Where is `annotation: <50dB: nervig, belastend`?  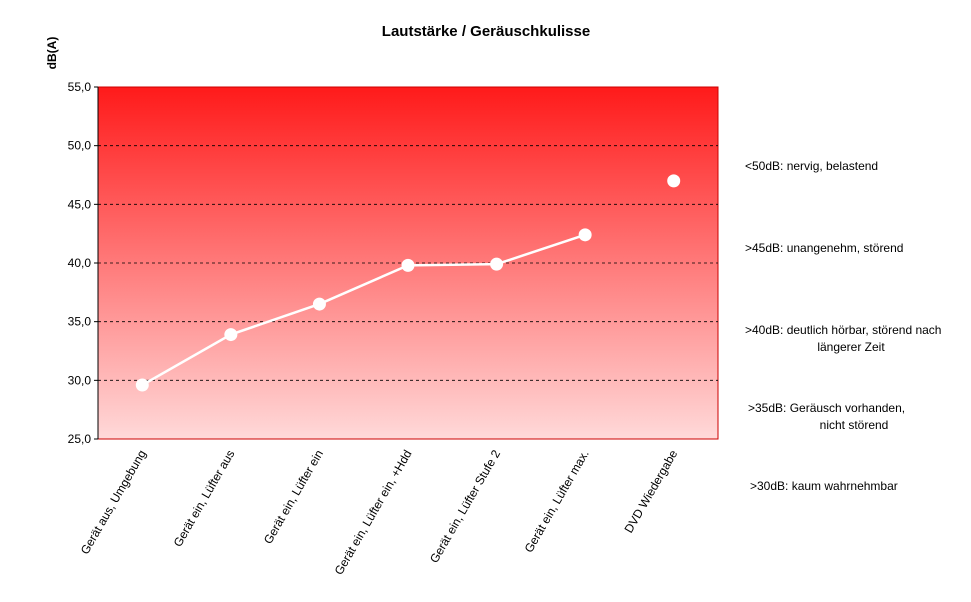
annotation: <50dB: nervig, belastend is located at coordinates (811, 166).